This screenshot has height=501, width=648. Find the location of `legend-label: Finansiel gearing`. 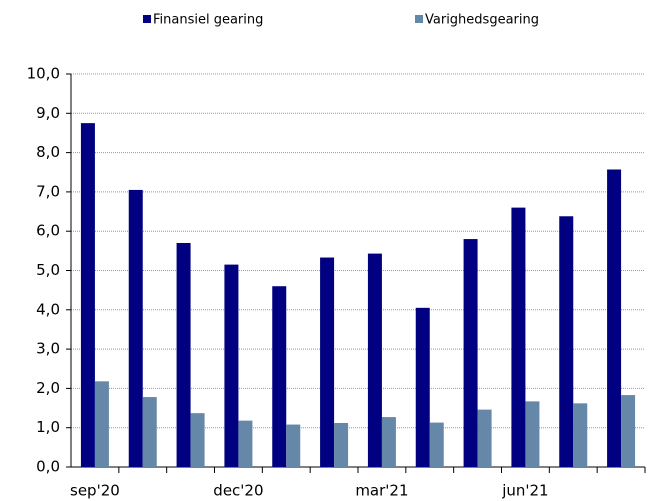

legend-label: Finansiel gearing is located at coordinates (208, 20).